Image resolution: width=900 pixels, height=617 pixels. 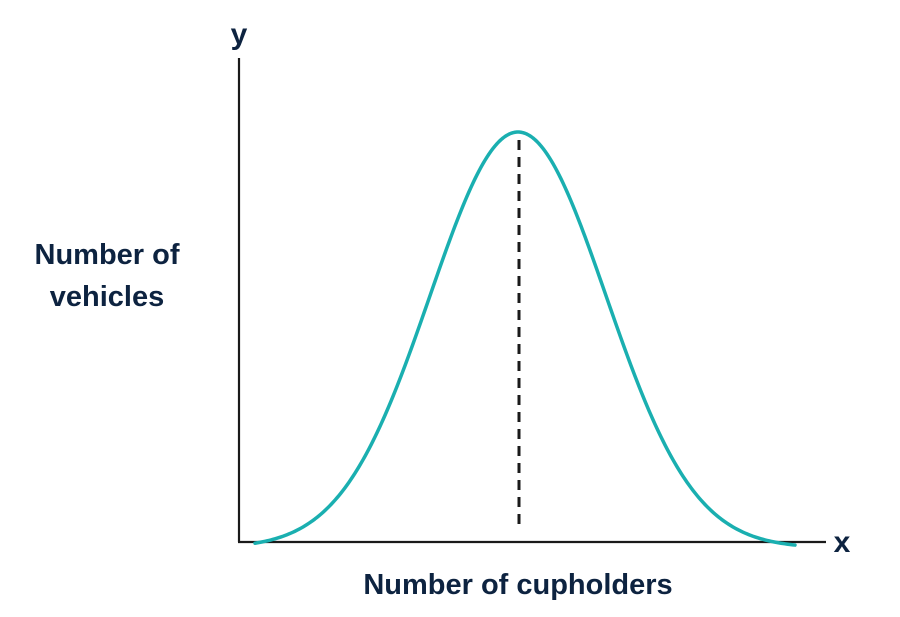 What do you see at coordinates (239, 34) in the screenshot?
I see `y-axis-letter: y` at bounding box center [239, 34].